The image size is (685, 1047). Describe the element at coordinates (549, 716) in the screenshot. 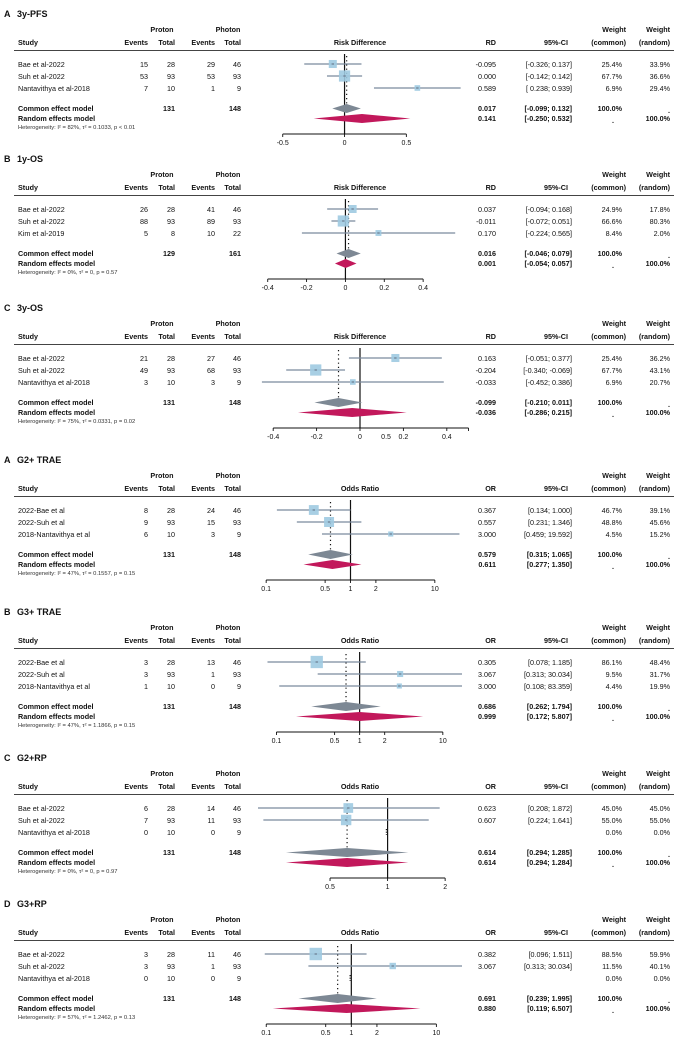

I see `random-ci: [0.172; 5.807]` at that location.